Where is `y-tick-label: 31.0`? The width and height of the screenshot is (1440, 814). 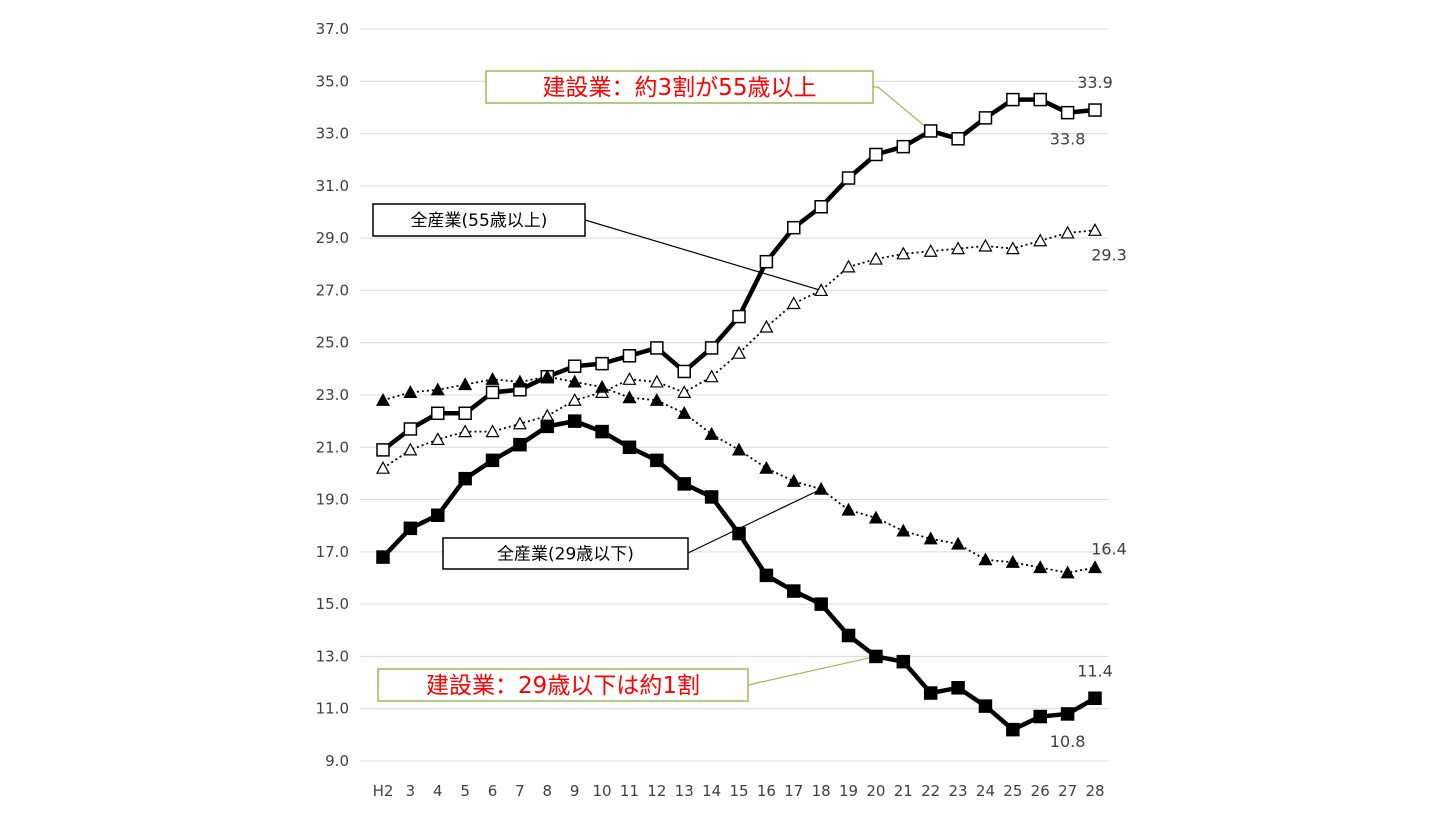
y-tick-label: 31.0 is located at coordinates (332, 186).